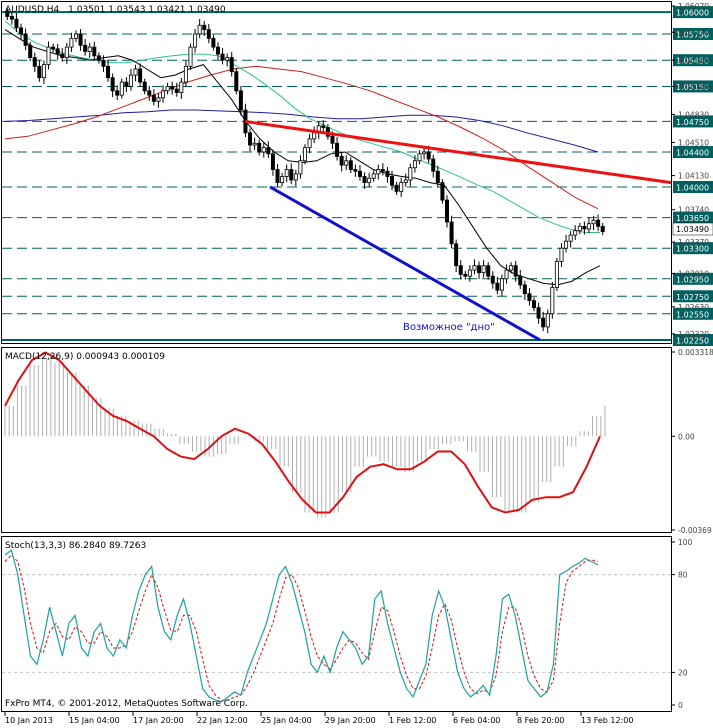  Describe the element at coordinates (693, 274) in the screenshot. I see `price-tick-label: 1.03010` at that location.